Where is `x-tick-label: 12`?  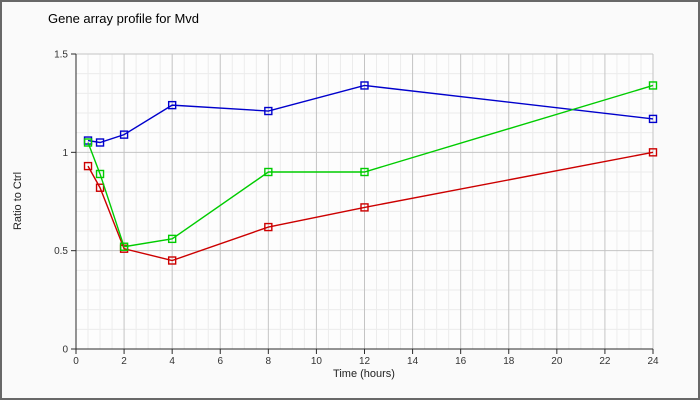
x-tick-label: 12 is located at coordinates (365, 361).